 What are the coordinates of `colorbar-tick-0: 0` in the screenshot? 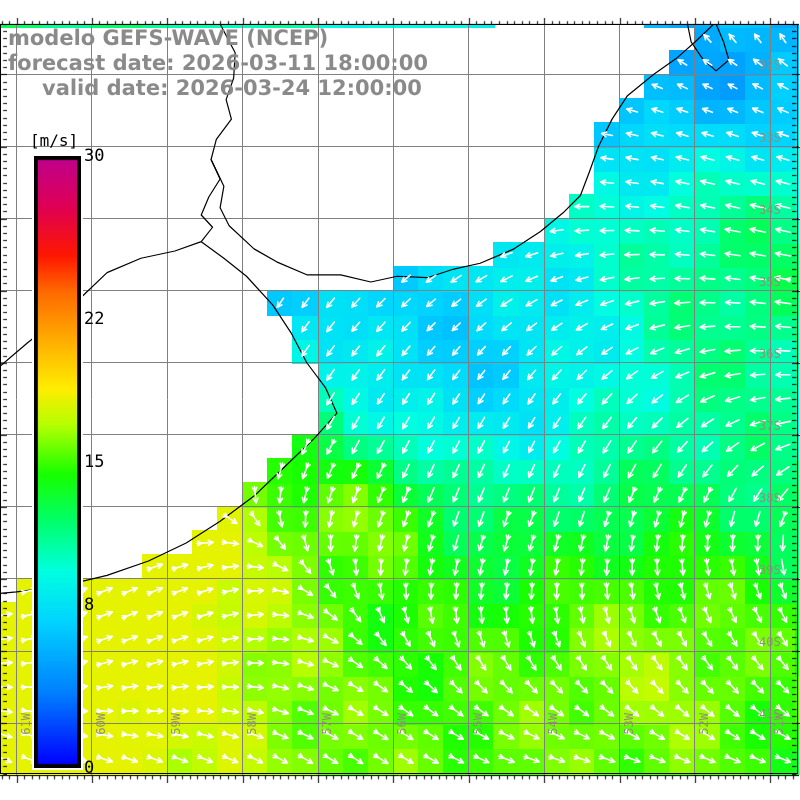 It's located at (89, 768).